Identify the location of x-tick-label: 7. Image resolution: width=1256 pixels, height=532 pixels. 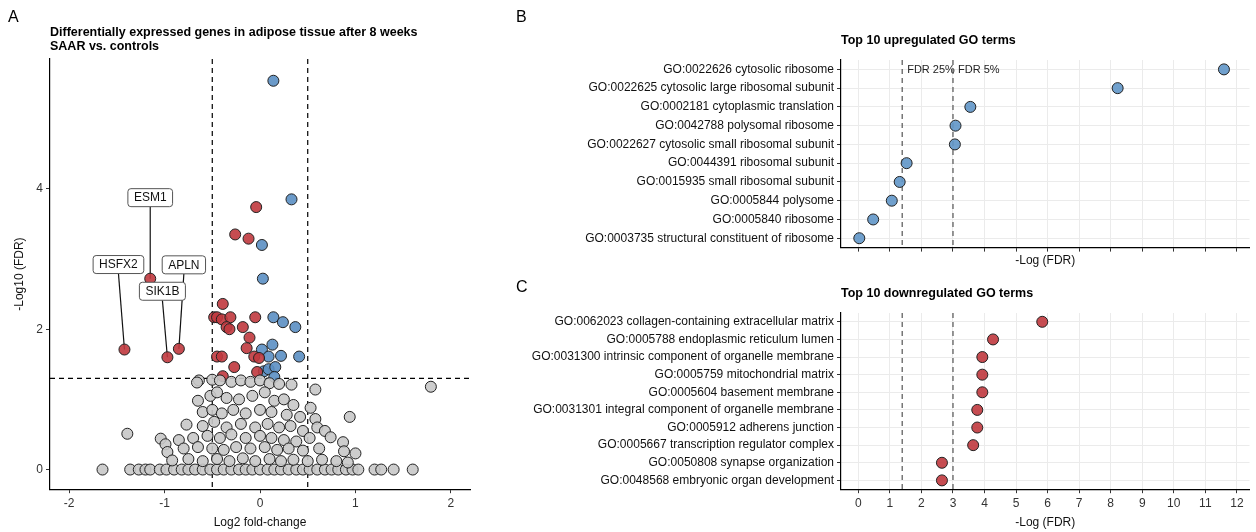
(1079, 502).